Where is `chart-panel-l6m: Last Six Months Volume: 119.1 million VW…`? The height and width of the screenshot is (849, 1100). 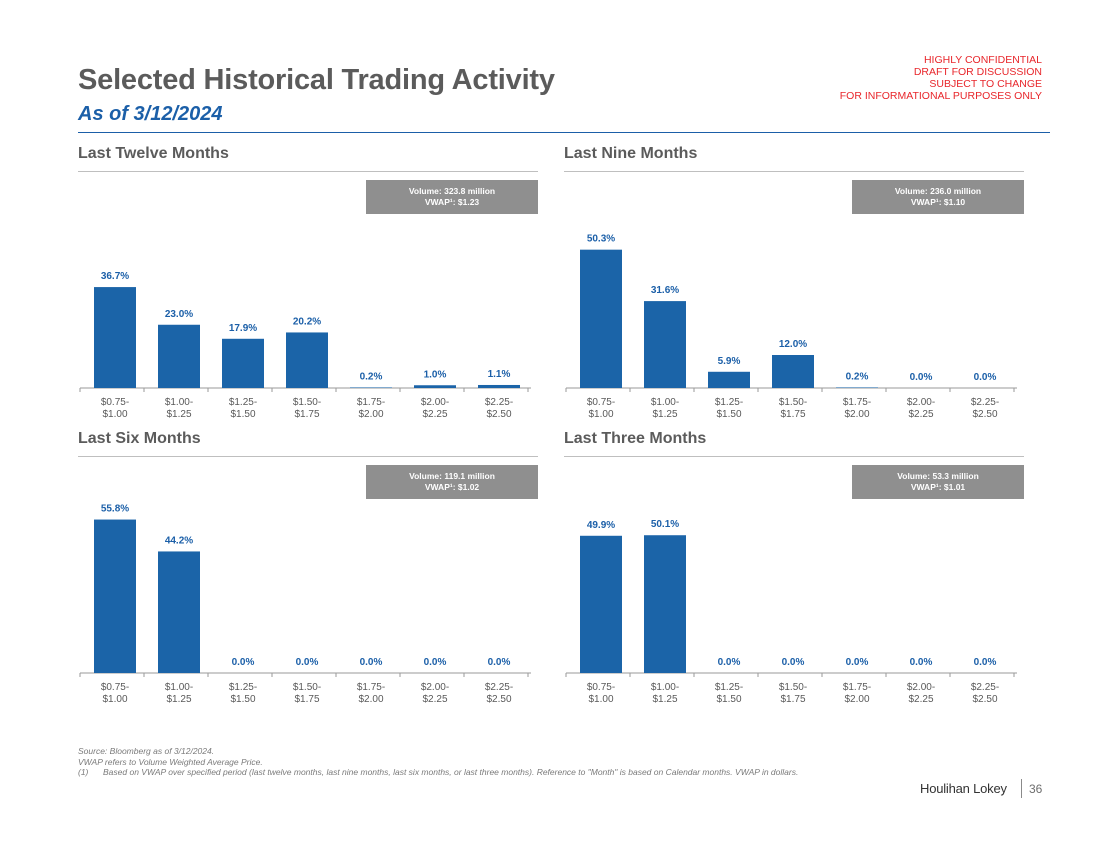 chart-panel-l6m: Last Six Months Volume: 119.1 million VW… is located at coordinates (308, 572).